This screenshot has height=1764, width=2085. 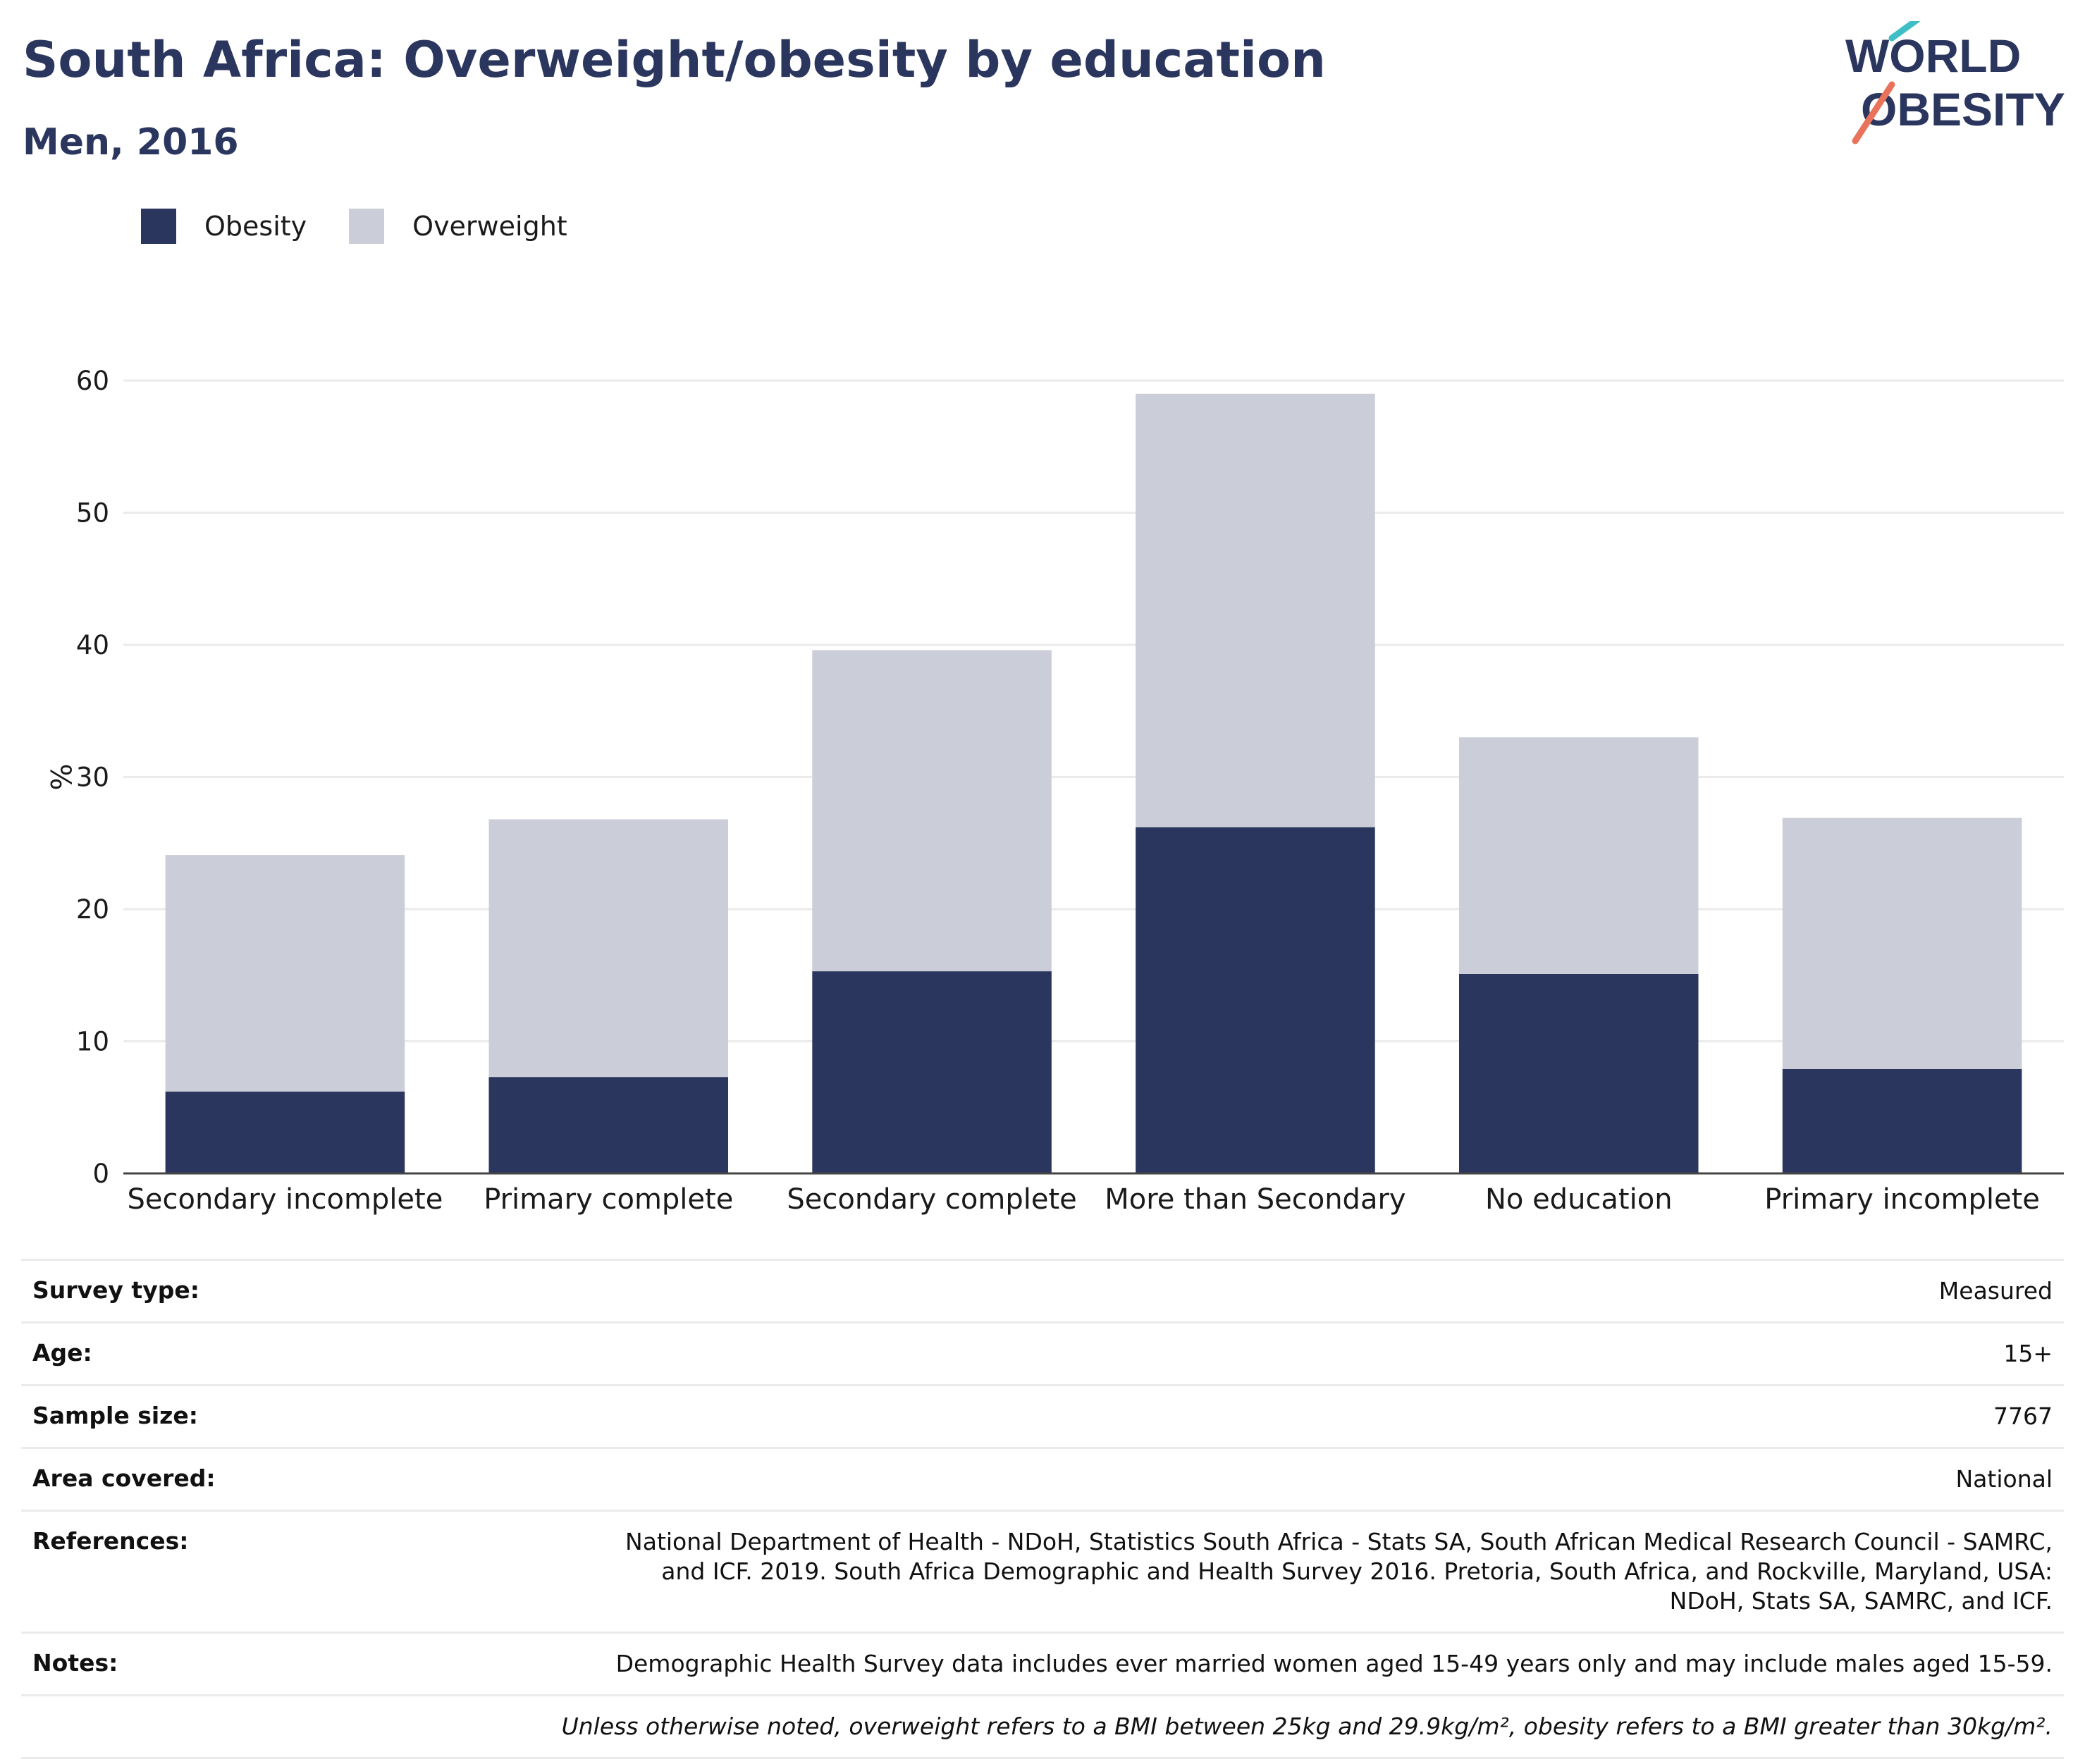 What do you see at coordinates (489, 226) in the screenshot?
I see `legend-label-overweight: Overweight` at bounding box center [489, 226].